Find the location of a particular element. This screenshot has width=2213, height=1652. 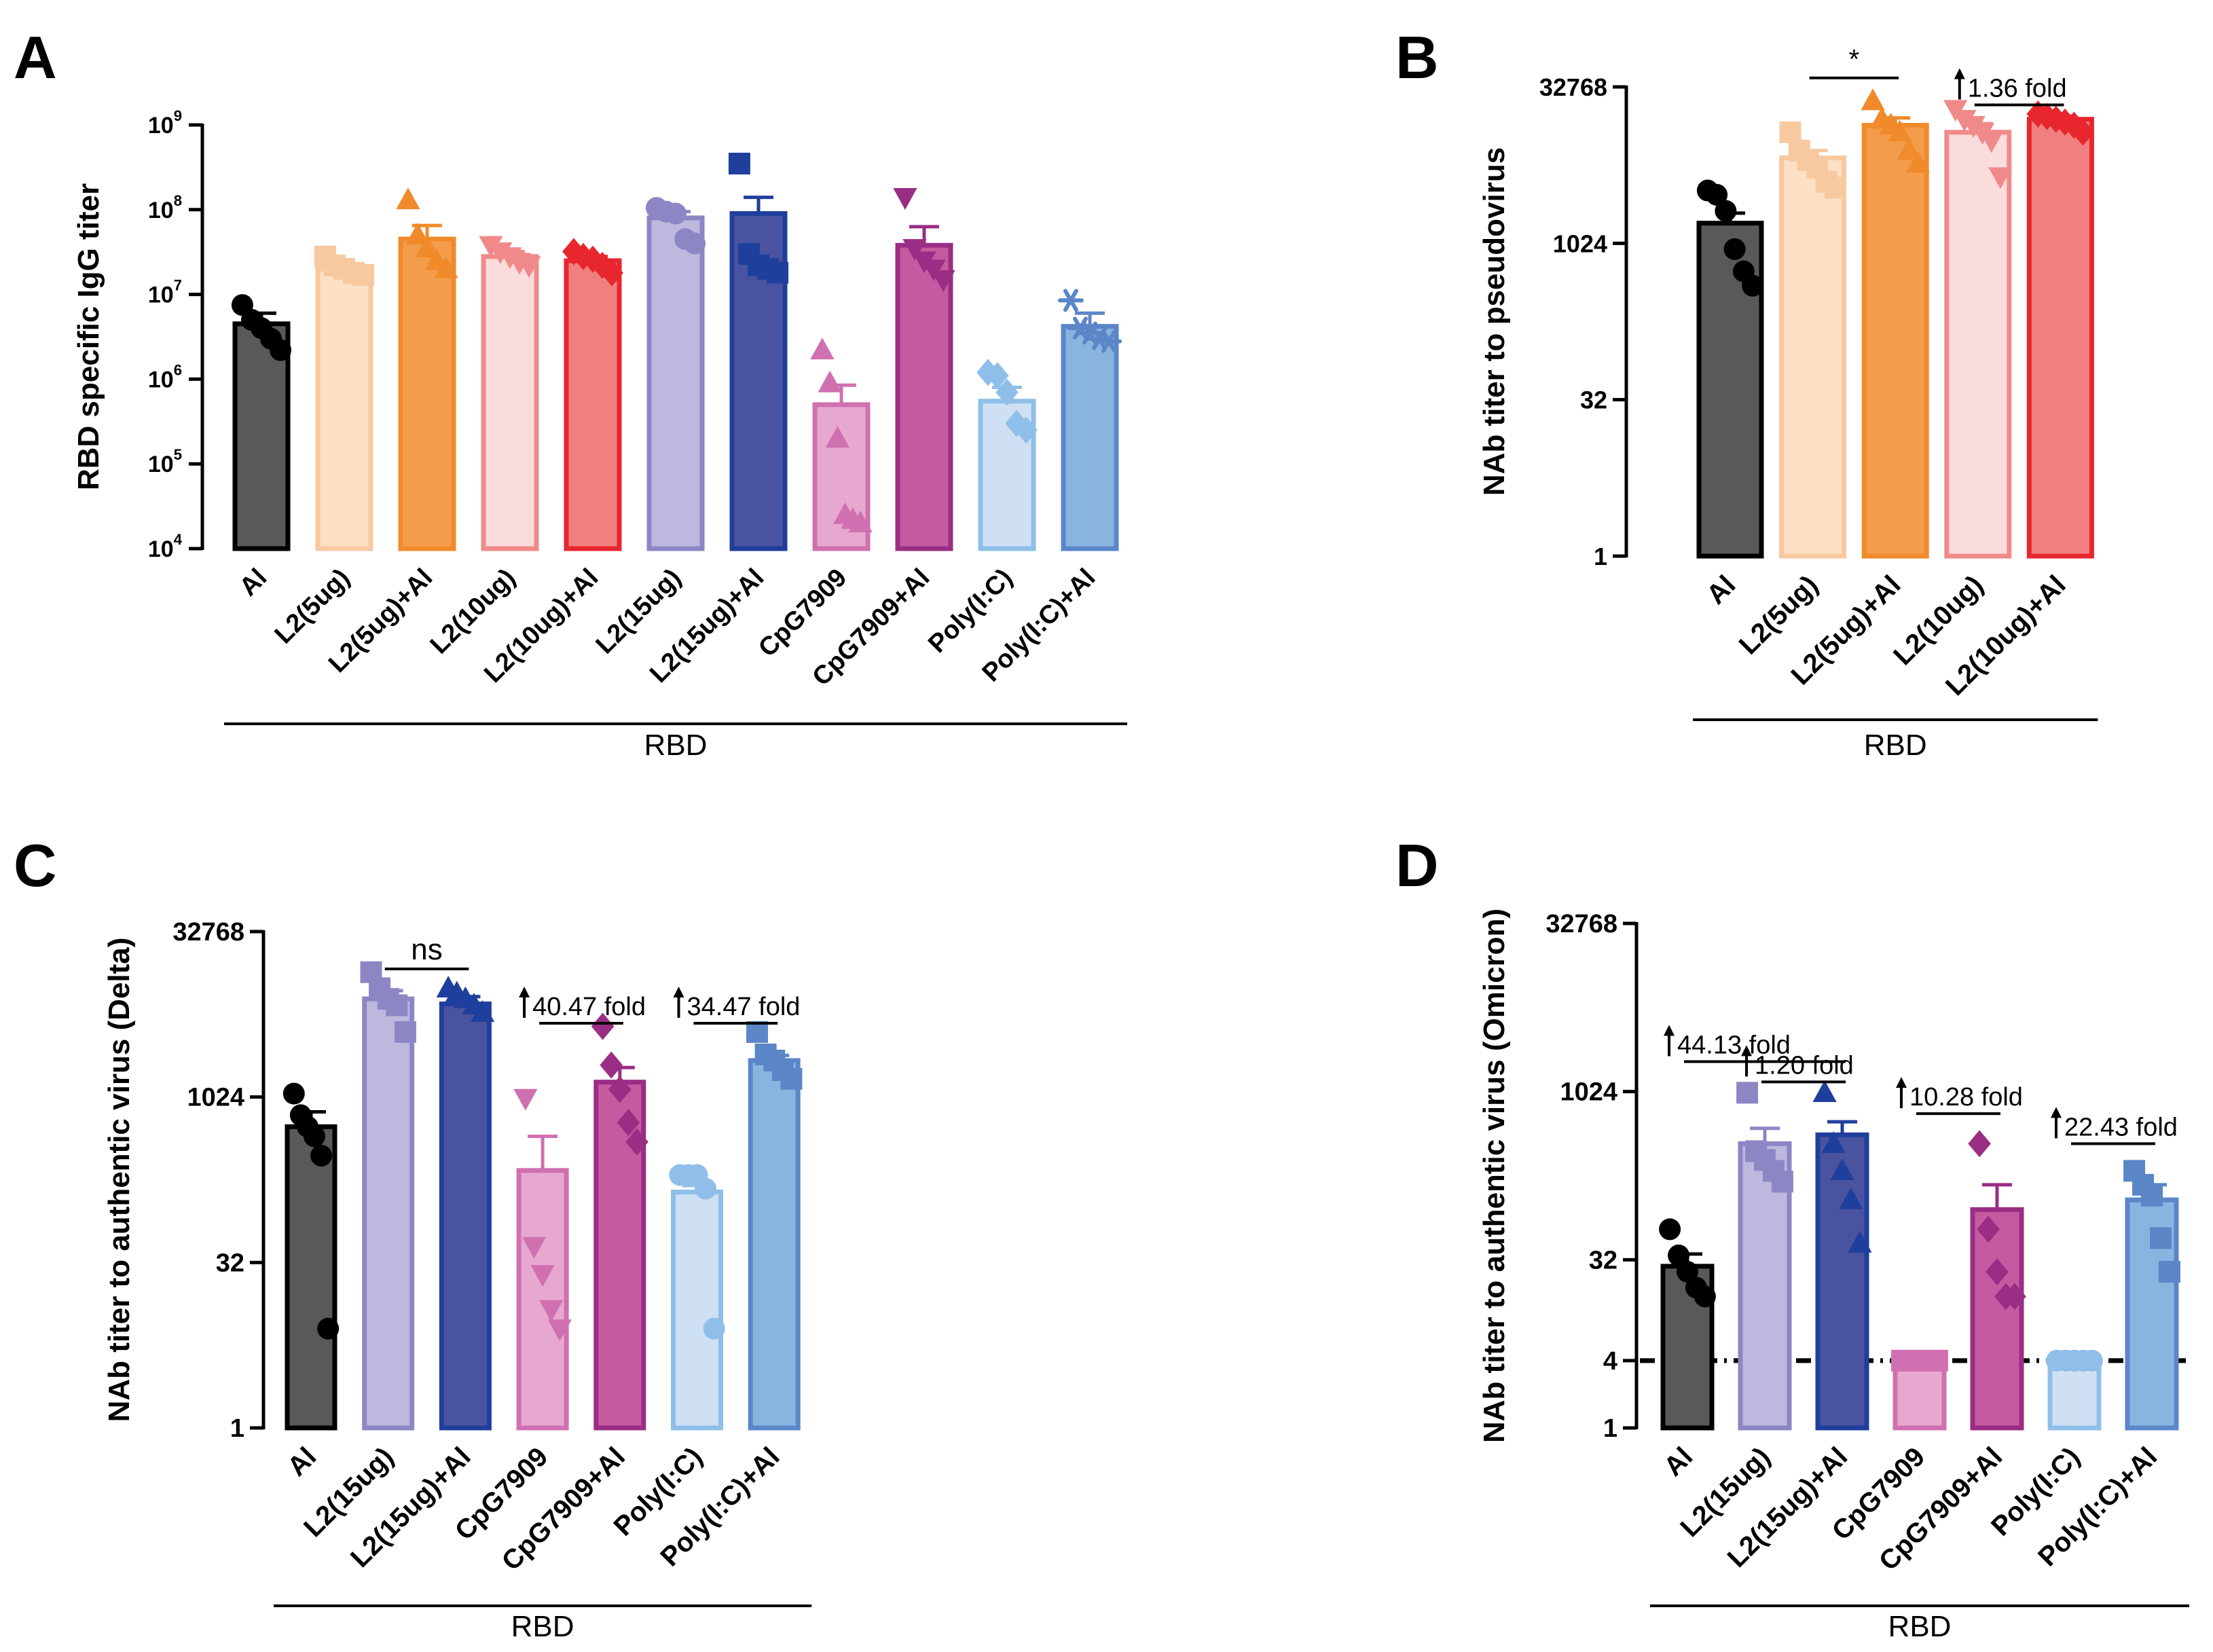

y-tick-label: 1 is located at coordinates (1600, 557).